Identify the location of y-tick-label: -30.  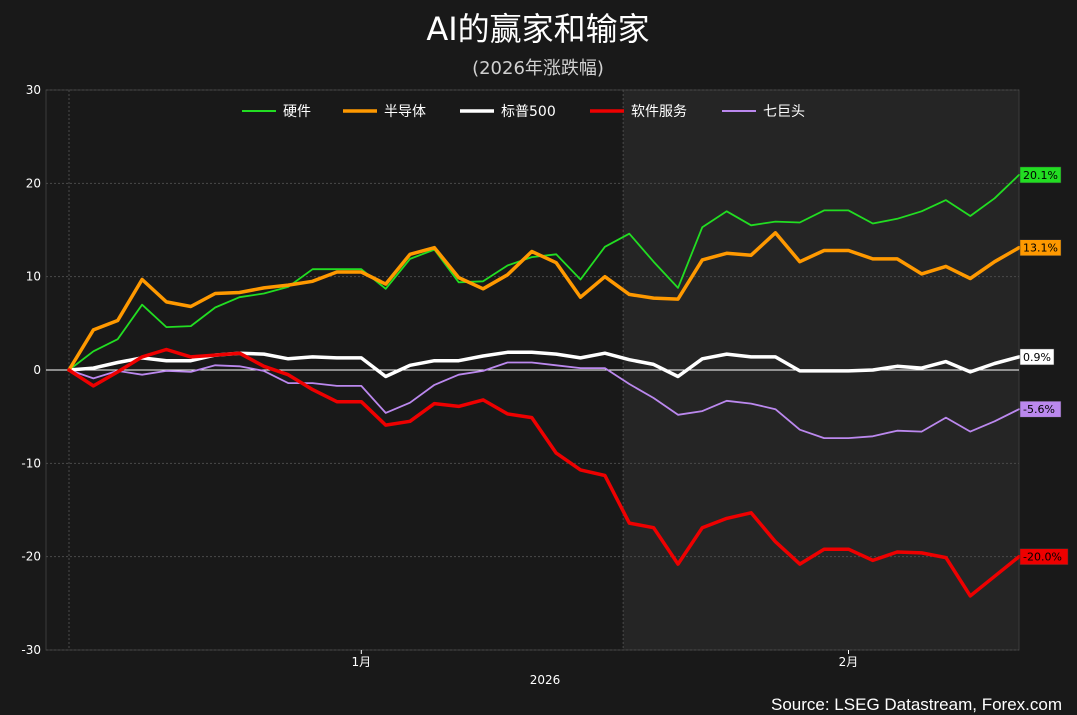
(31, 650).